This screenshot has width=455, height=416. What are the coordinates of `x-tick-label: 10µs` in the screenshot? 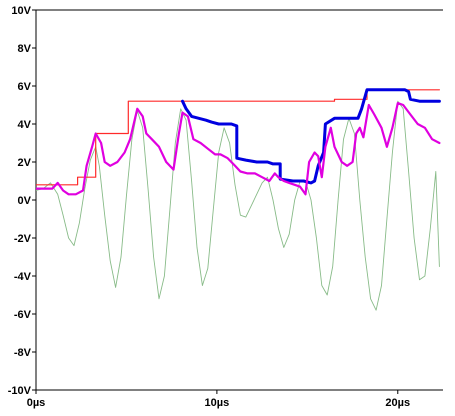 It's located at (217, 403).